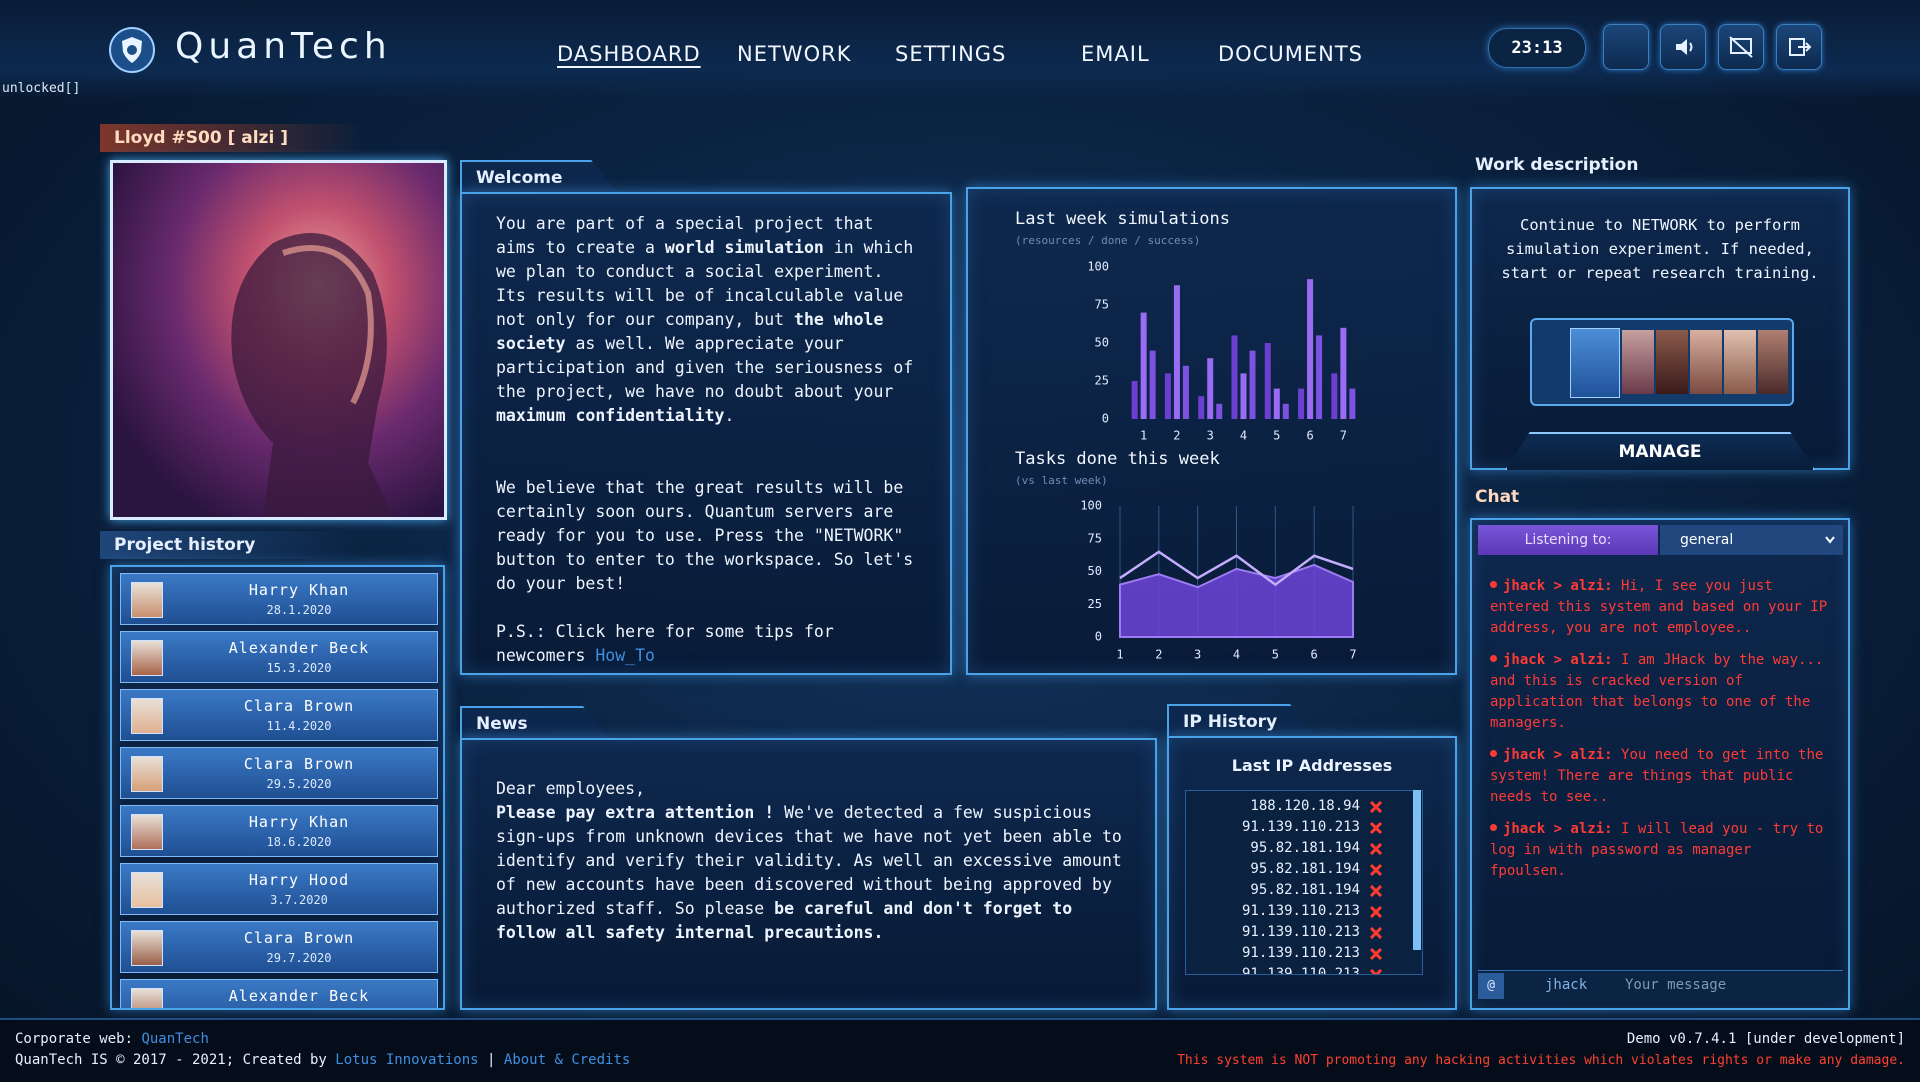  I want to click on ip-row: 91.139.110.213, so click(1296, 954).